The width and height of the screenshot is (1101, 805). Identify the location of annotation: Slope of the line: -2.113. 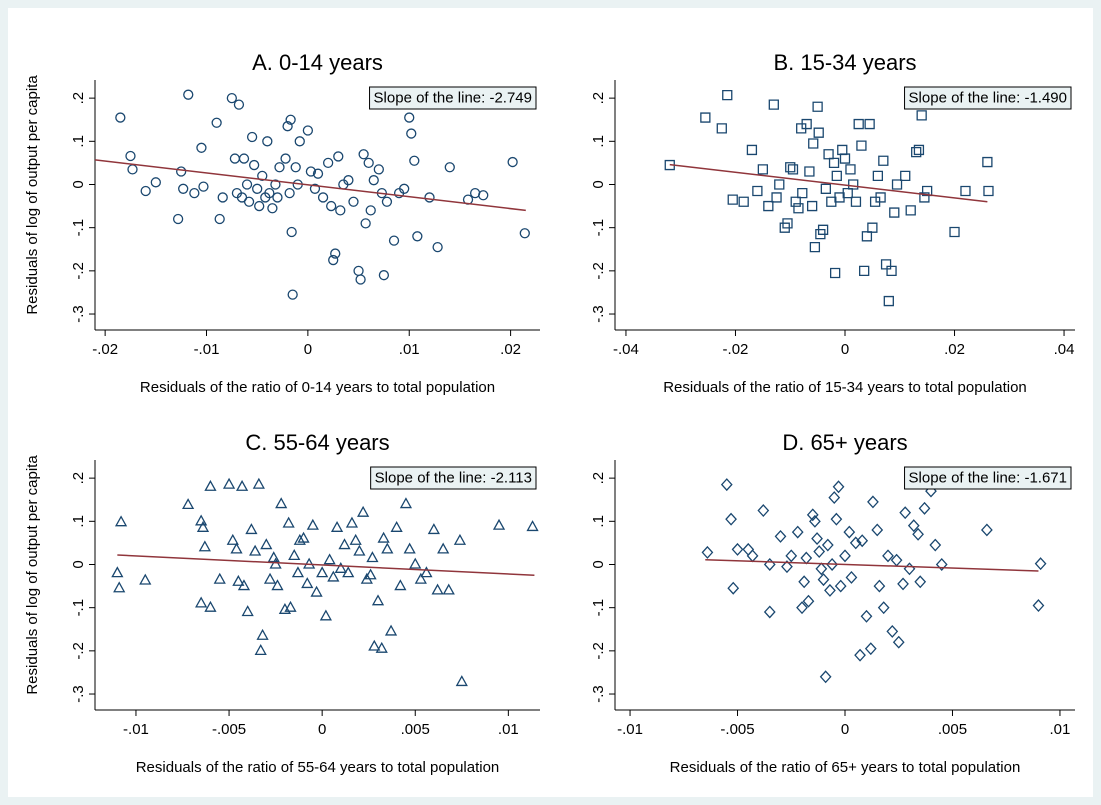
(453, 477).